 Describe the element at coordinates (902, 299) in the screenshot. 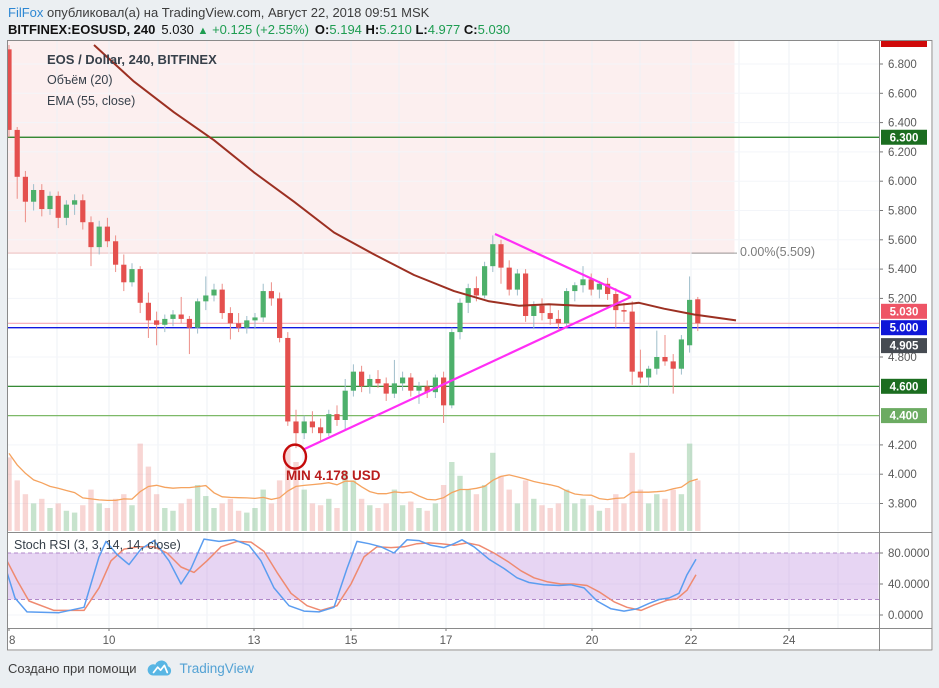

I see `svg-text: 5.200` at that location.